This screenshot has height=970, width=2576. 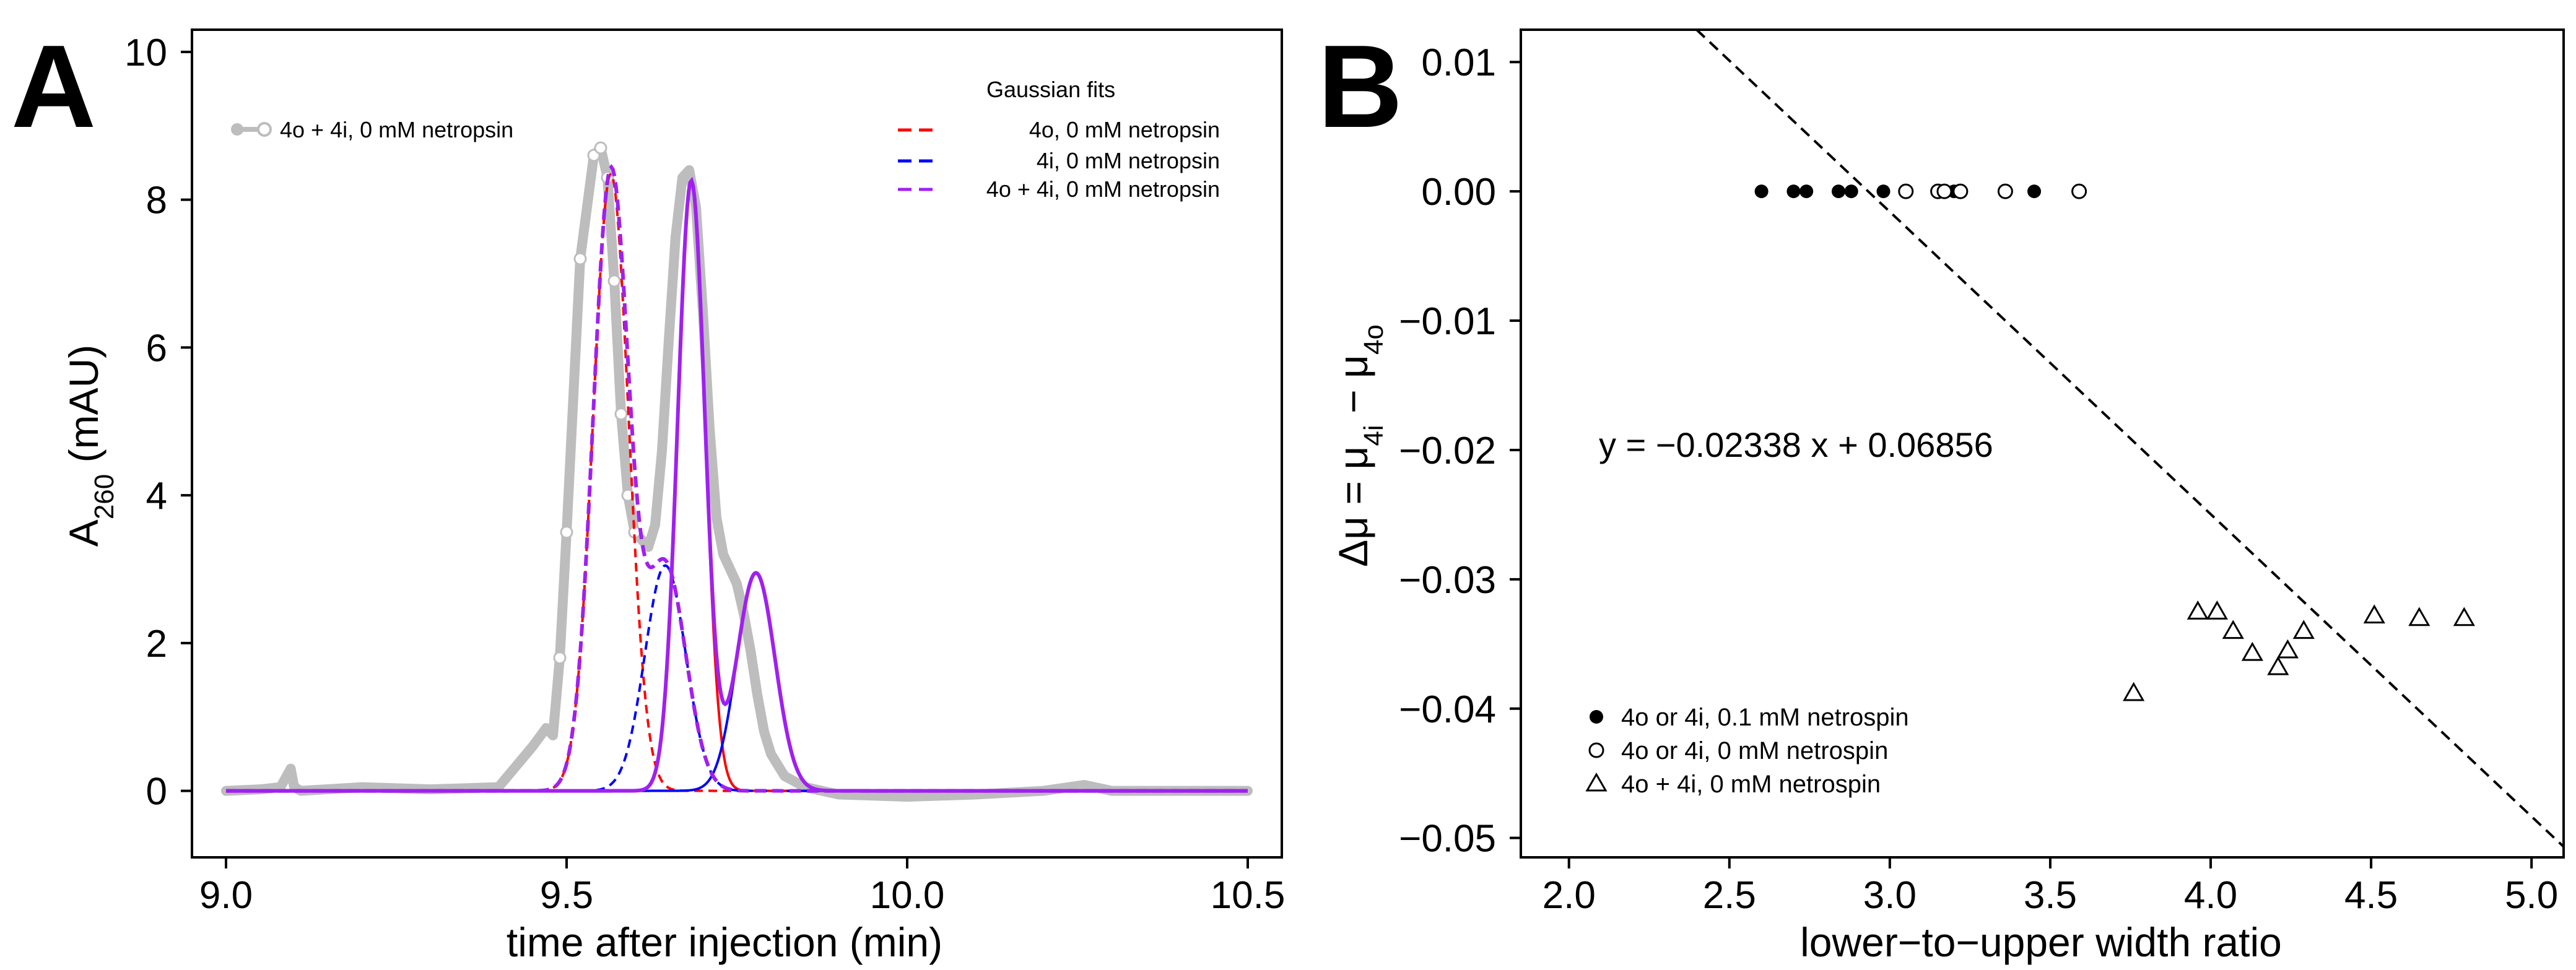 I want to click on regression-equation: y = −0.02338 x + 0.06856, so click(x=1796, y=444).